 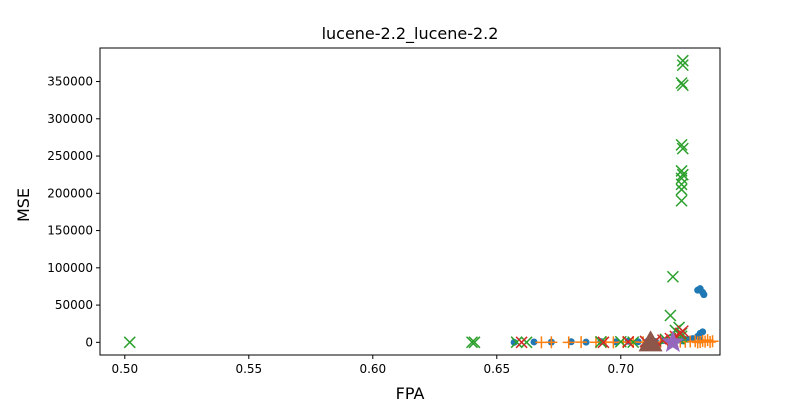 I want to click on x-tick-label: 0.65, so click(x=496, y=369).